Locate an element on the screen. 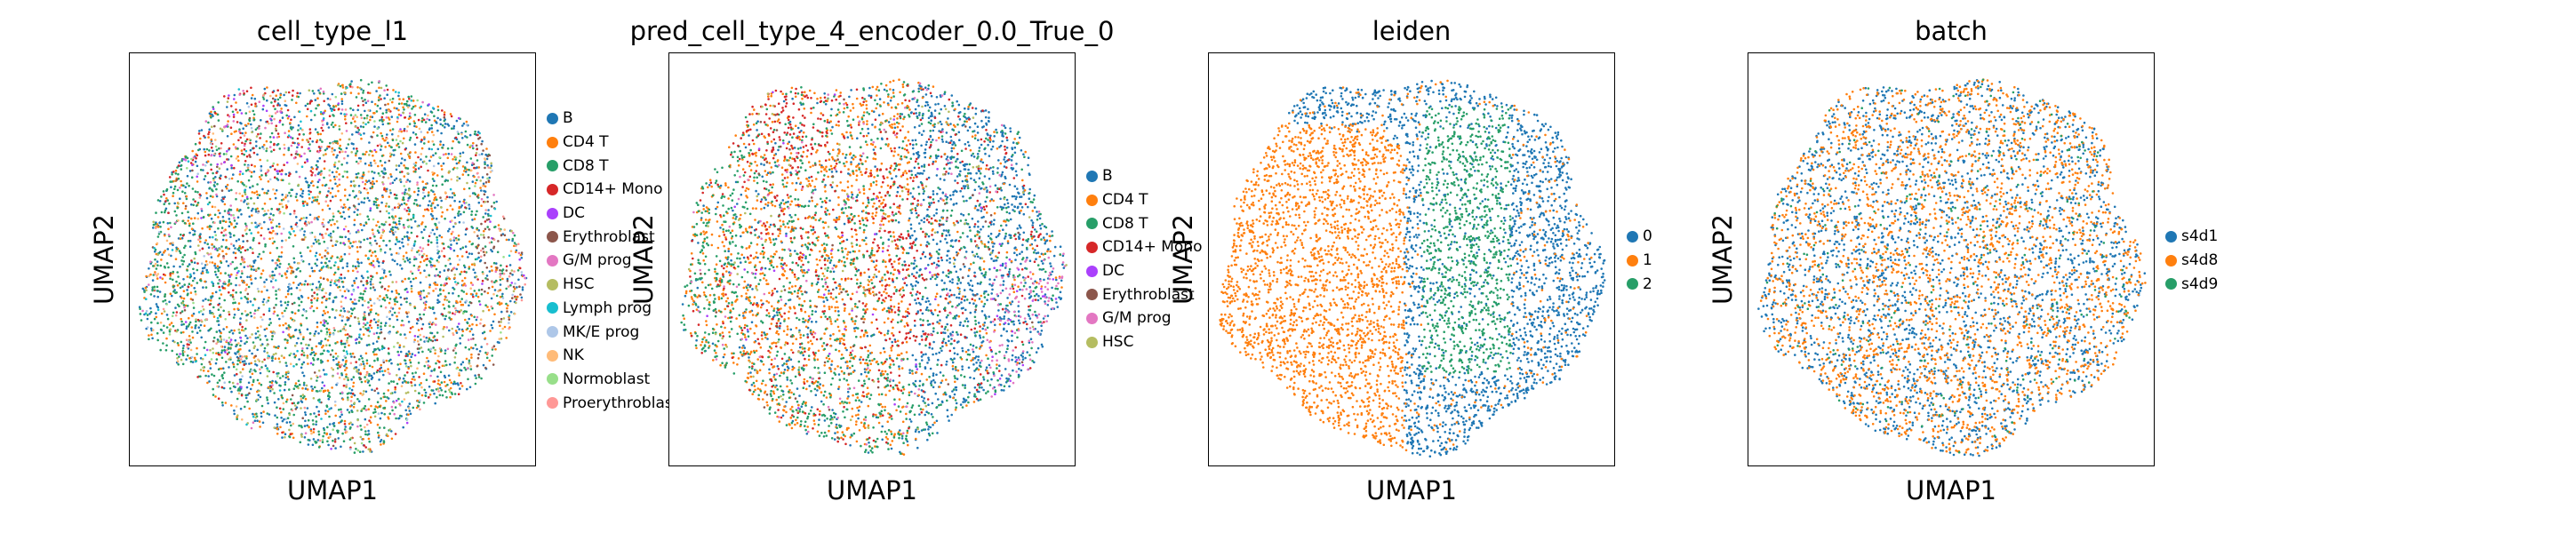 The height and width of the screenshot is (533, 2576). legend-item: 2 is located at coordinates (1639, 284).